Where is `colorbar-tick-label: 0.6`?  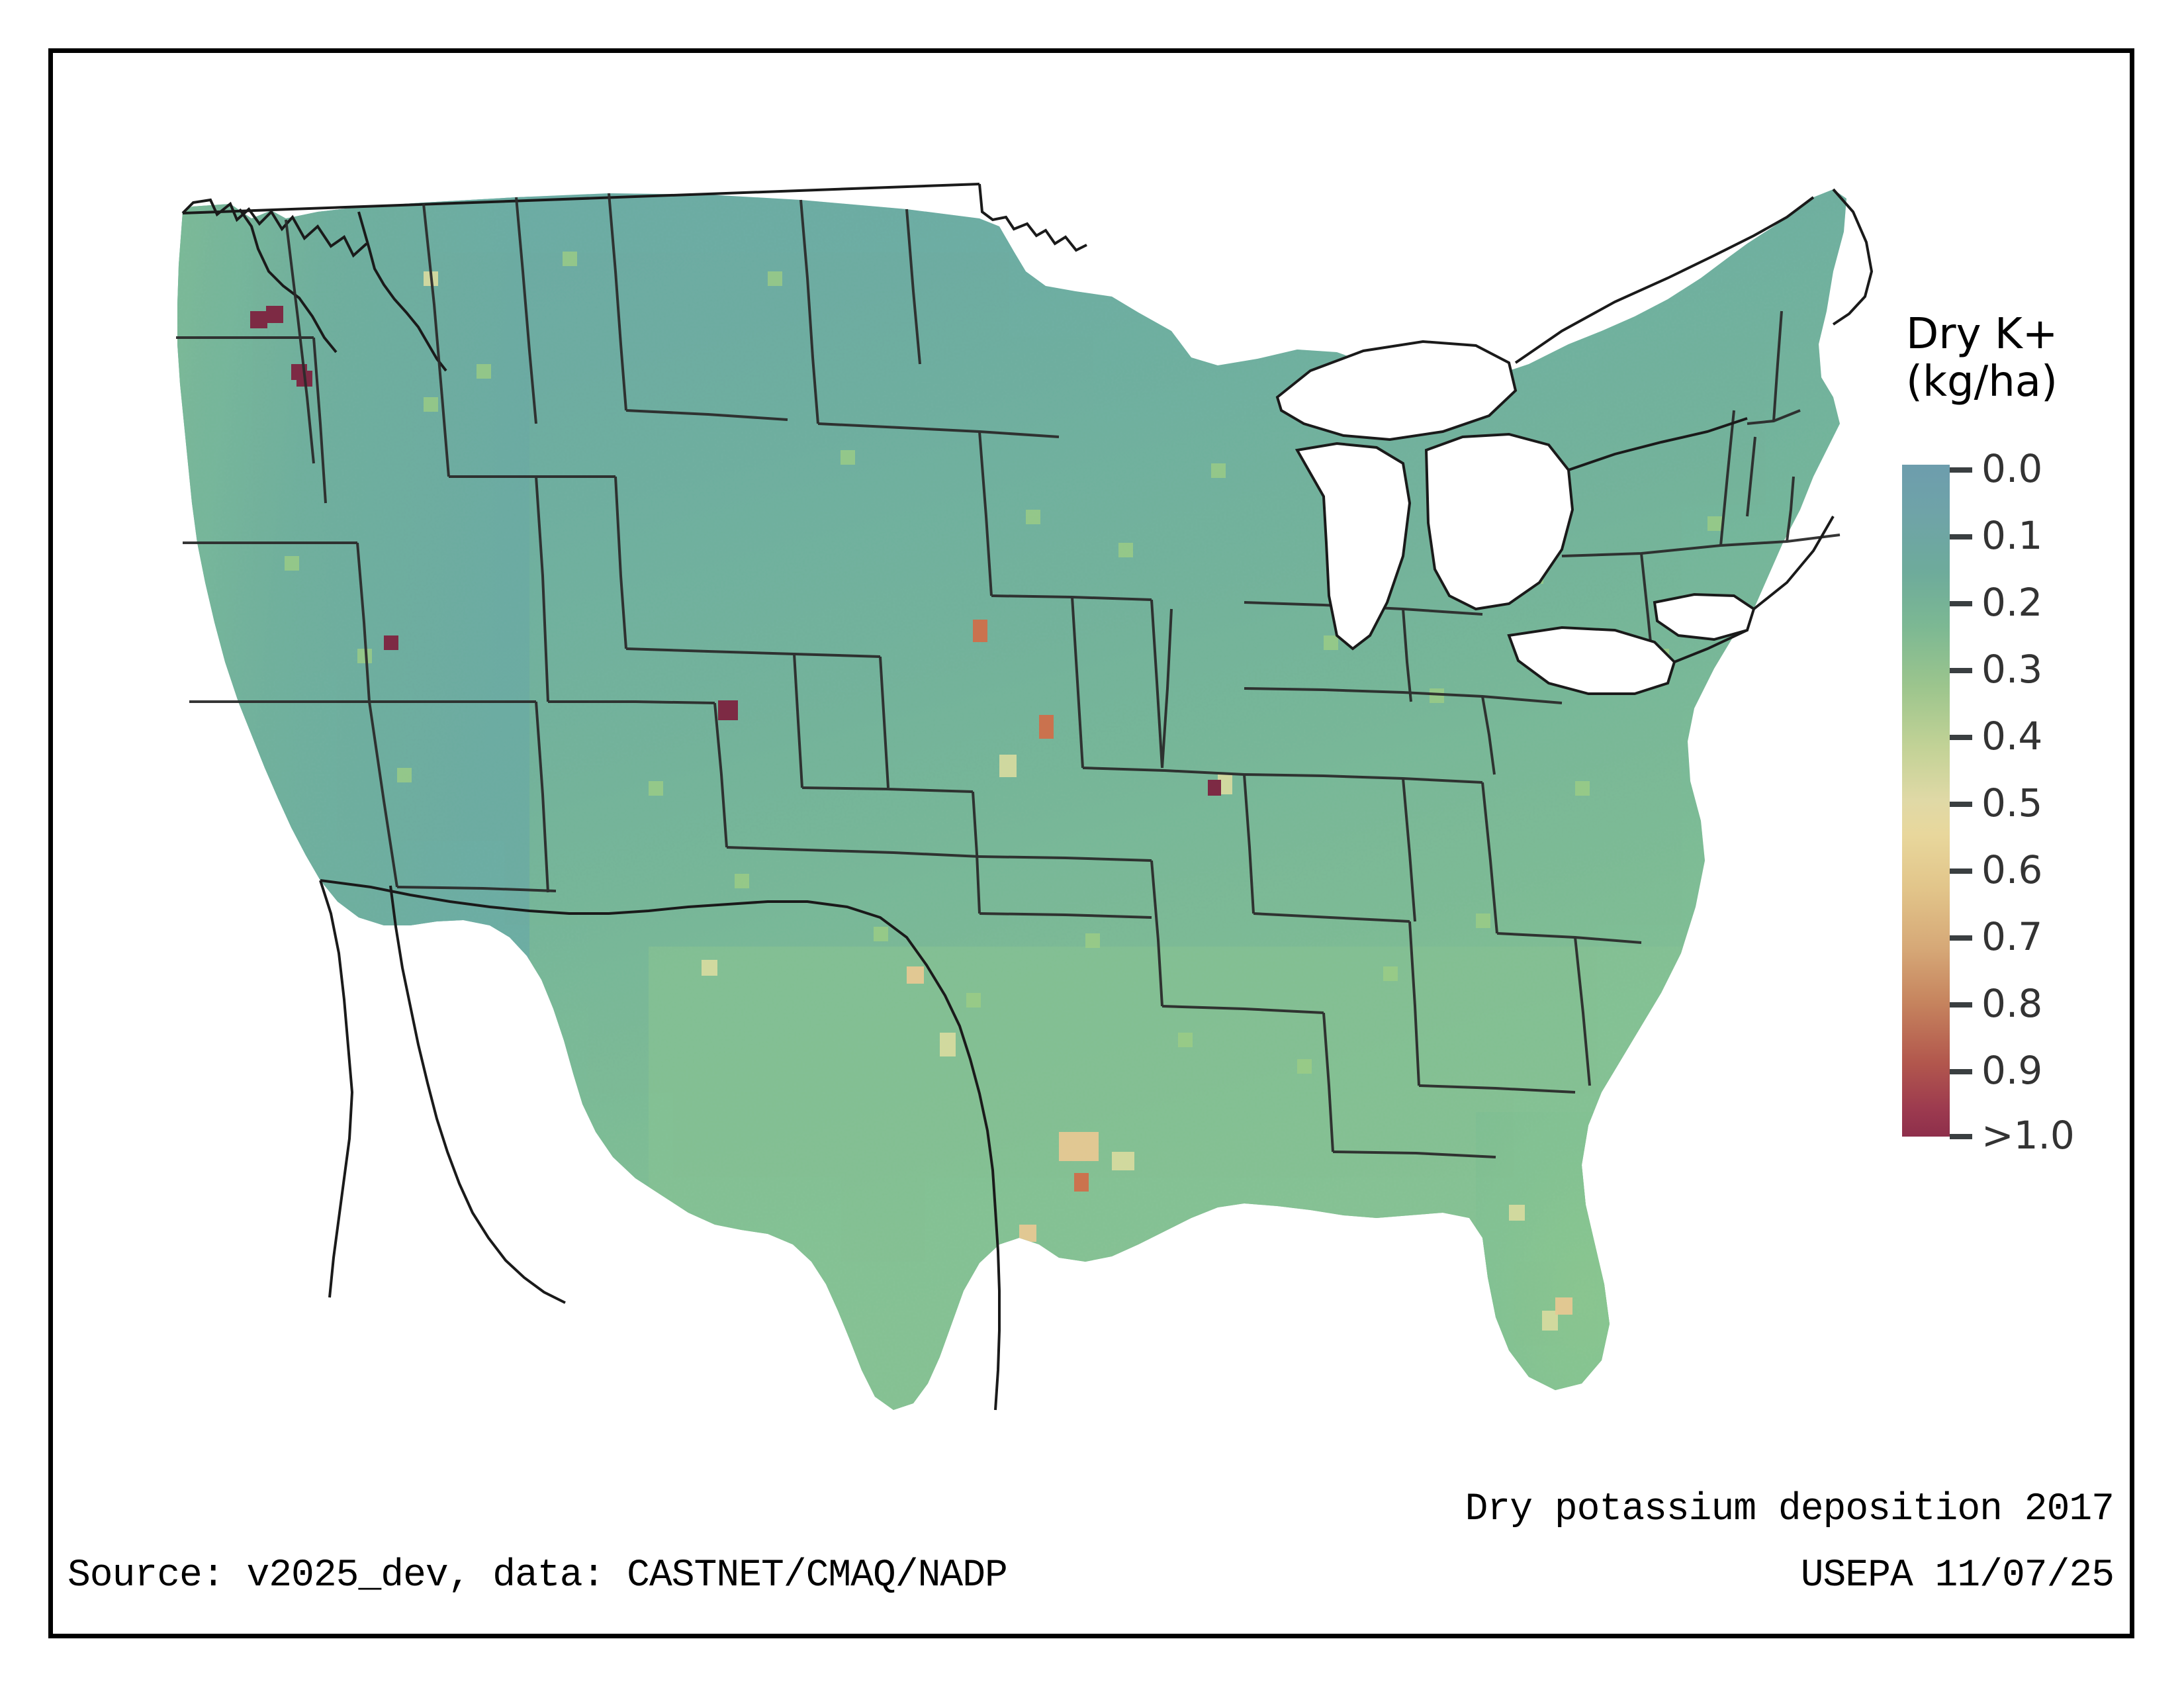
colorbar-tick-label: 0.6 is located at coordinates (2012, 869).